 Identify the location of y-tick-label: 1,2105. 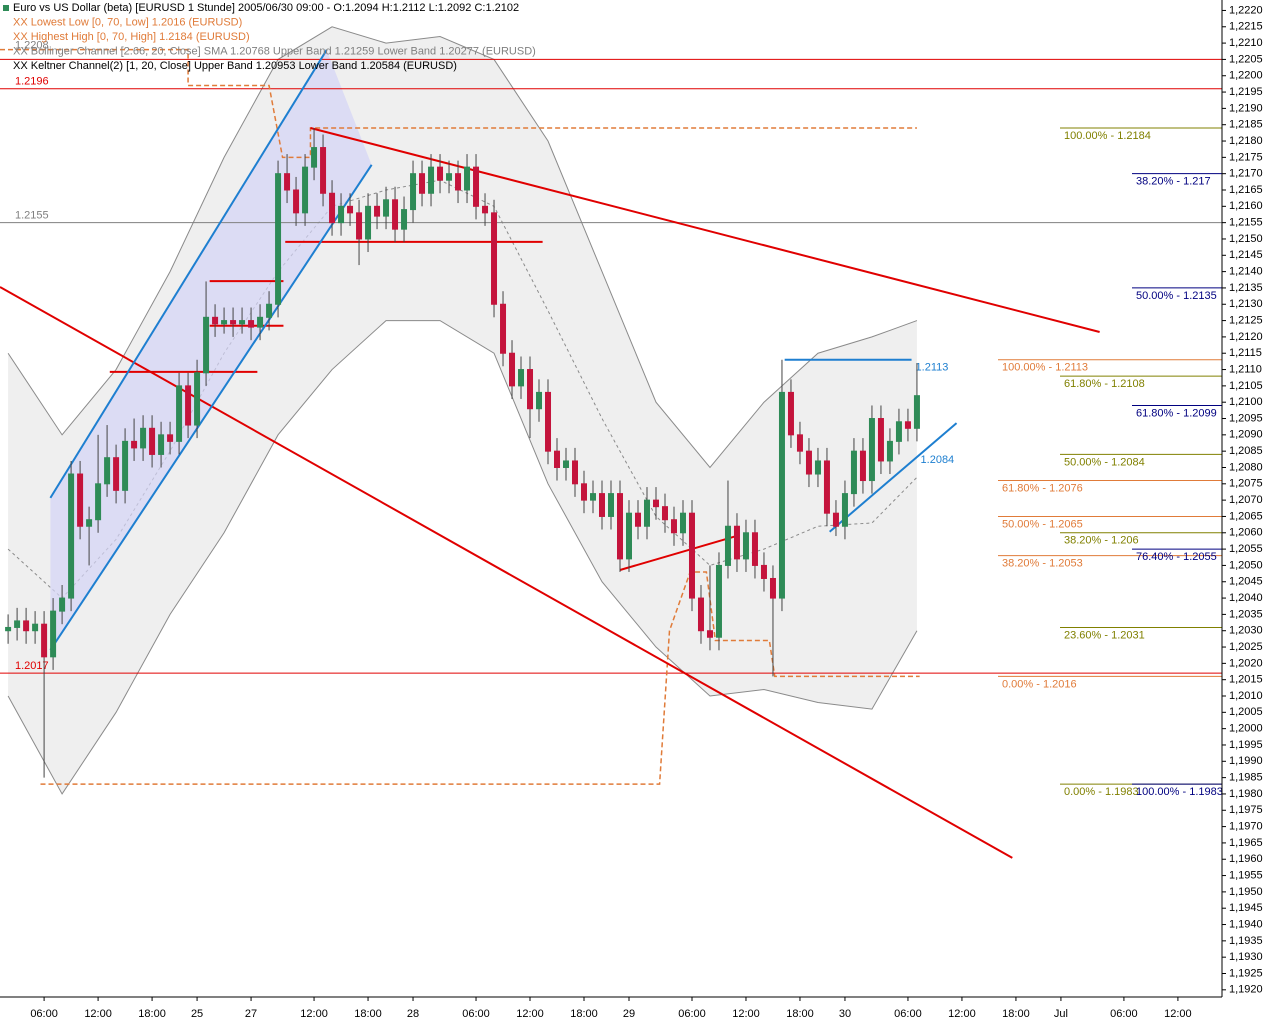
(1246, 386).